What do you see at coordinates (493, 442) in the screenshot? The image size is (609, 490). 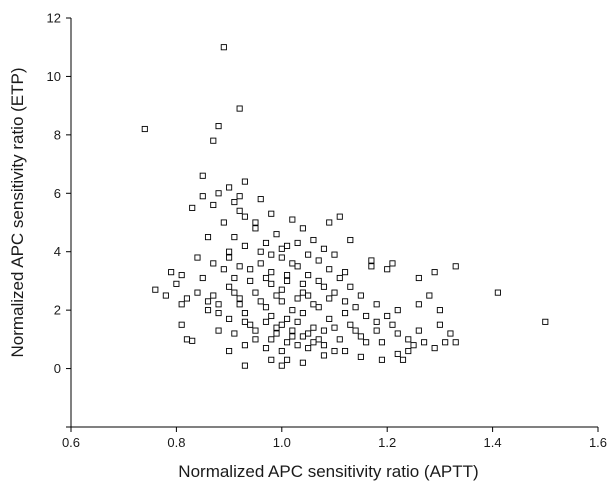 I see `x-tick-label: 1.4` at bounding box center [493, 442].